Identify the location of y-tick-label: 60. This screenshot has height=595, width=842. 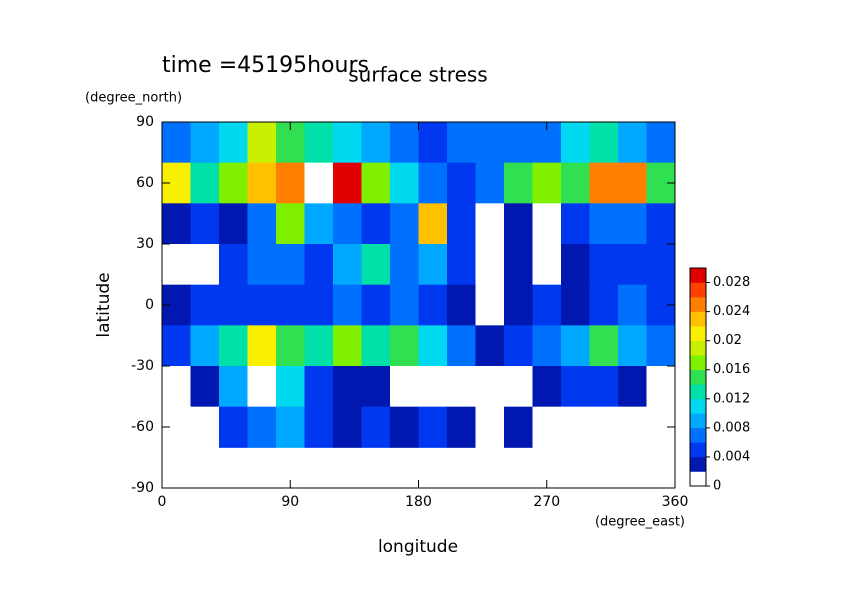
(145, 183).